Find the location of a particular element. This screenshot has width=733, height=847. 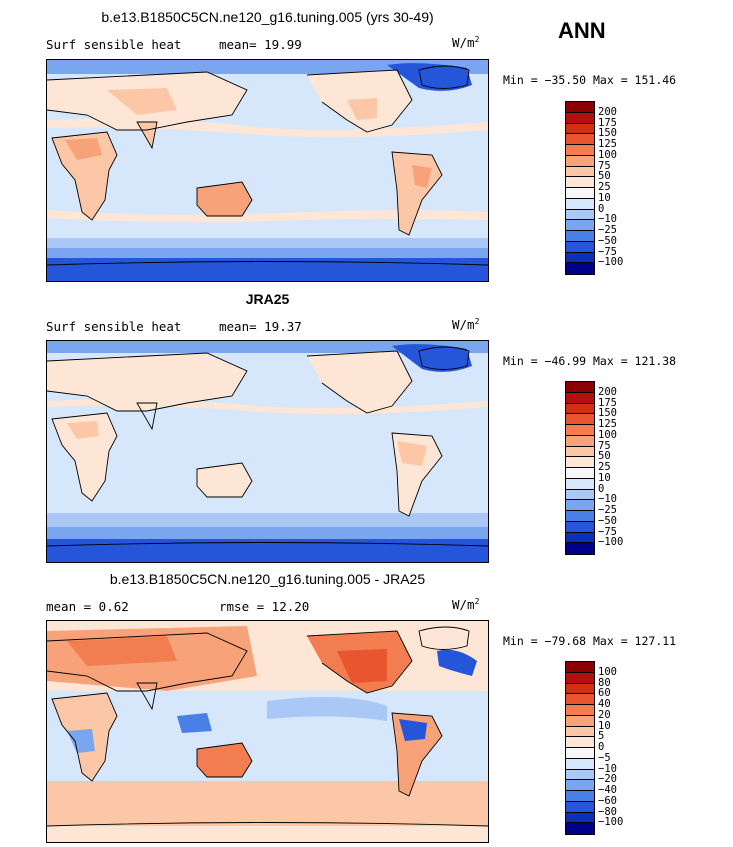

panel2-minmax: Min = −46.99 Max = 121.38 is located at coordinates (590, 361).